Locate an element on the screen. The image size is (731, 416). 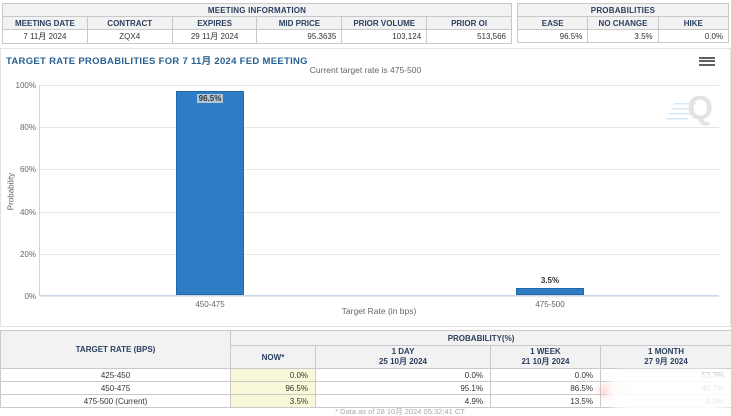
meeting-col-mid-price: MID PRICE is located at coordinates (299, 23).